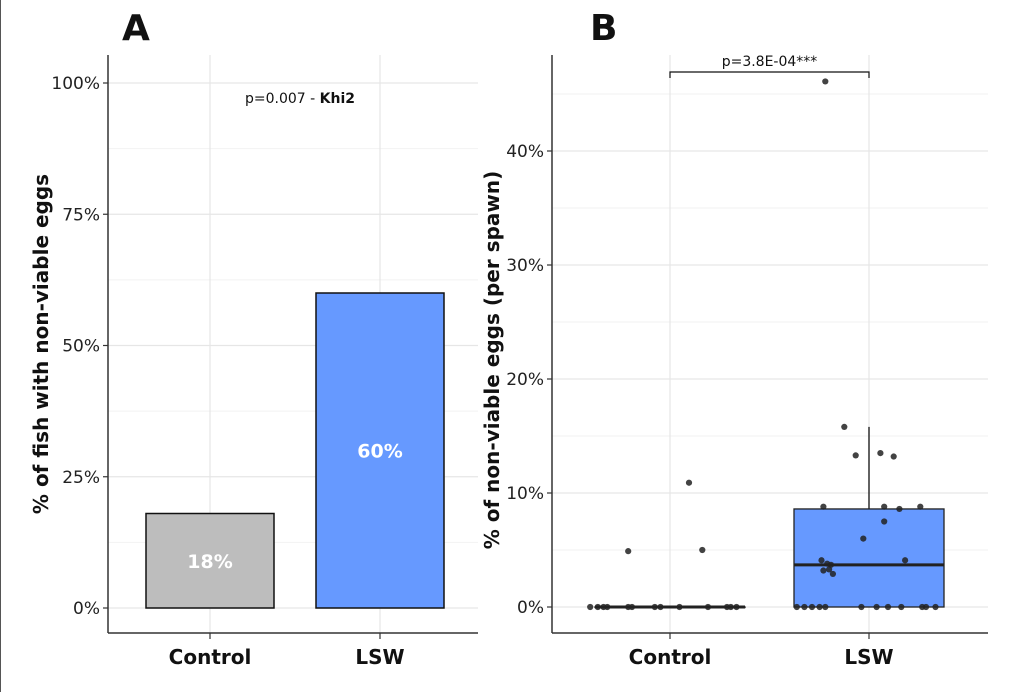 This screenshot has width=1019, height=692. What do you see at coordinates (81, 478) in the screenshot?
I see `y-tick-label: 25%` at bounding box center [81, 478].